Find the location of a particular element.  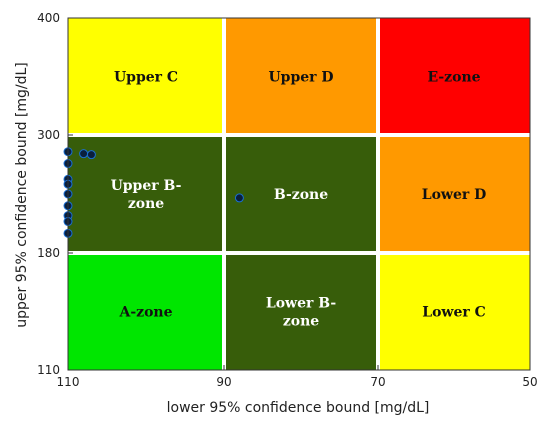

y-tick-label-0: 110 is located at coordinates (48, 370).